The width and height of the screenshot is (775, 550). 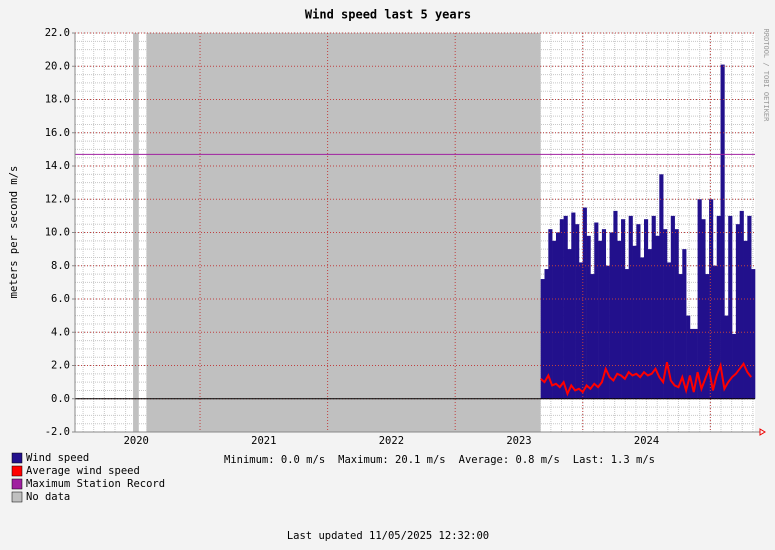 I want to click on y-tick-label: 12.0, so click(x=57, y=199).